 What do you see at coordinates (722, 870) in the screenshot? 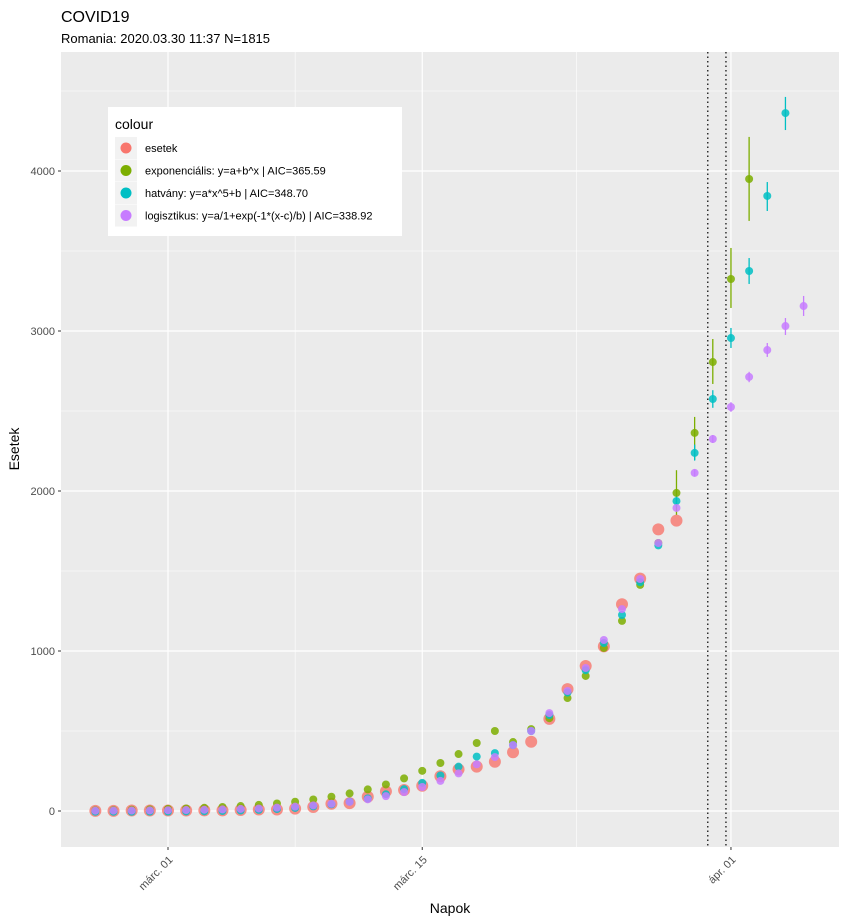
I see `x-tick-label: ápr. 01` at bounding box center [722, 870].